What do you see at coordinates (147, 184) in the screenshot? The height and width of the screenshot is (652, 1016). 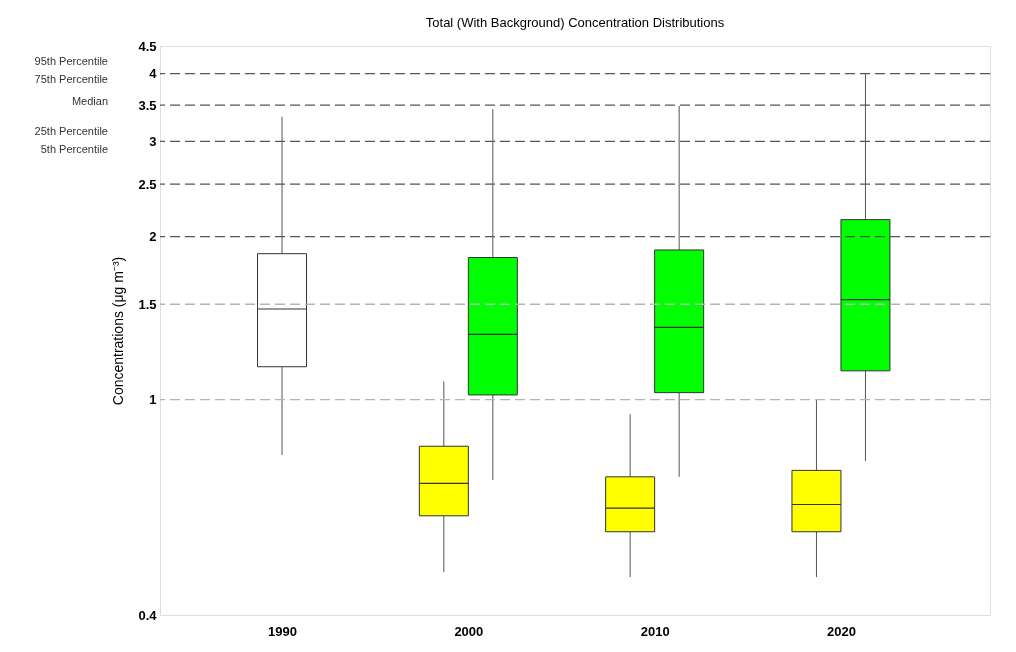 I see `y-tick-label: 2.5` at bounding box center [147, 184].